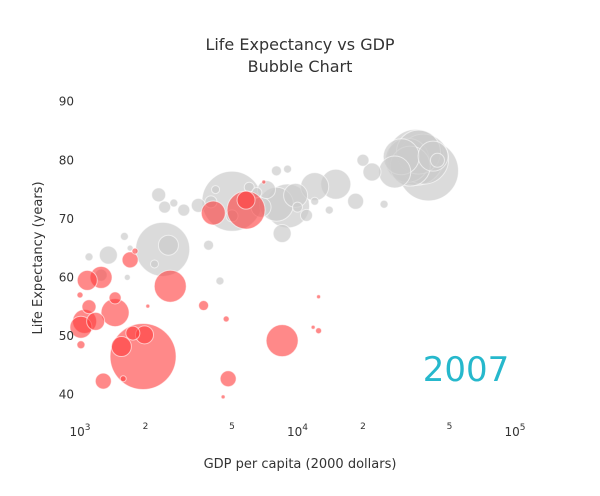  I want to click on x-axis-ticks: 10³ 10⁴ 10⁵ 2 5 2 5, so click(297, 430).